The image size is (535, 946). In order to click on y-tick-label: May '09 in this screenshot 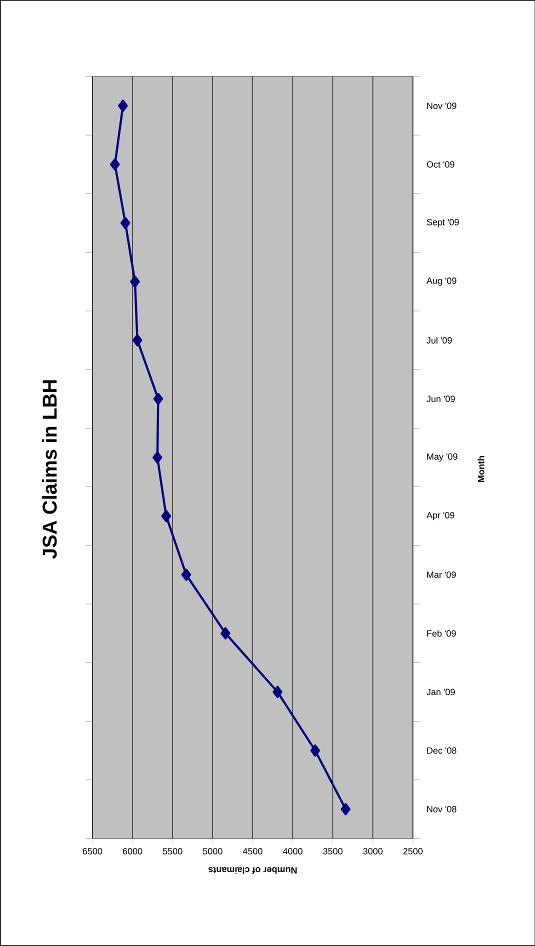, I will do `click(442, 457)`.